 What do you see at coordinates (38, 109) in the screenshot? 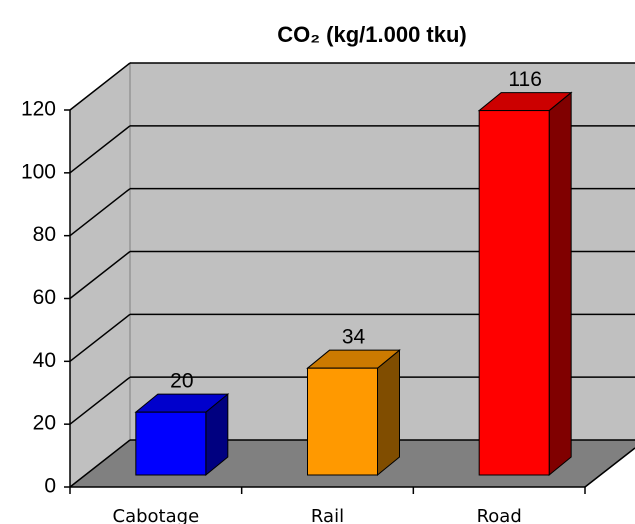
I see `y-tick-label: 120` at bounding box center [38, 109].